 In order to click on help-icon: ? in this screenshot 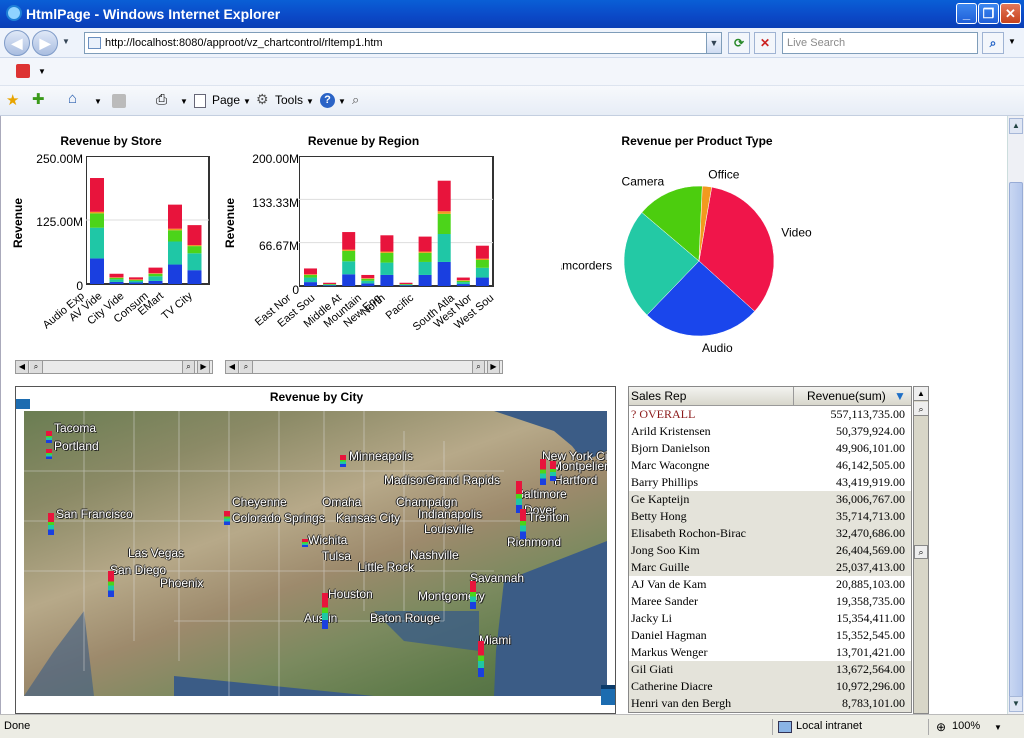, I will do `click(327, 100)`.